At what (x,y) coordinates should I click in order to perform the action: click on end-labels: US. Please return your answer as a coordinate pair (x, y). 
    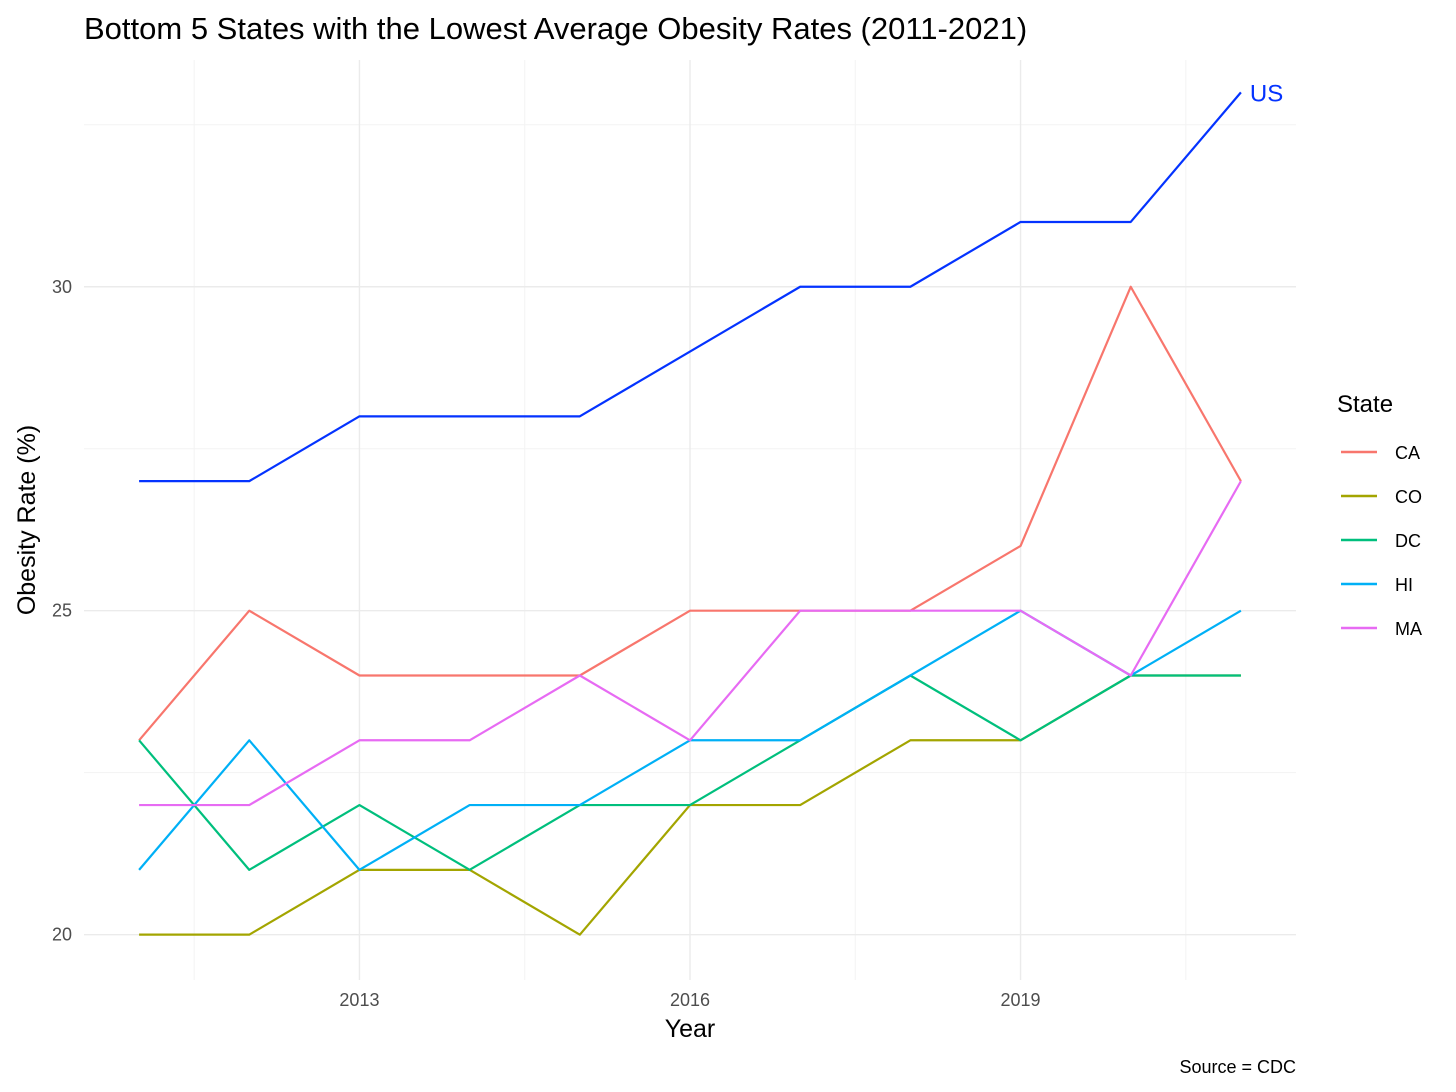
    Looking at the image, I should click on (1266, 93).